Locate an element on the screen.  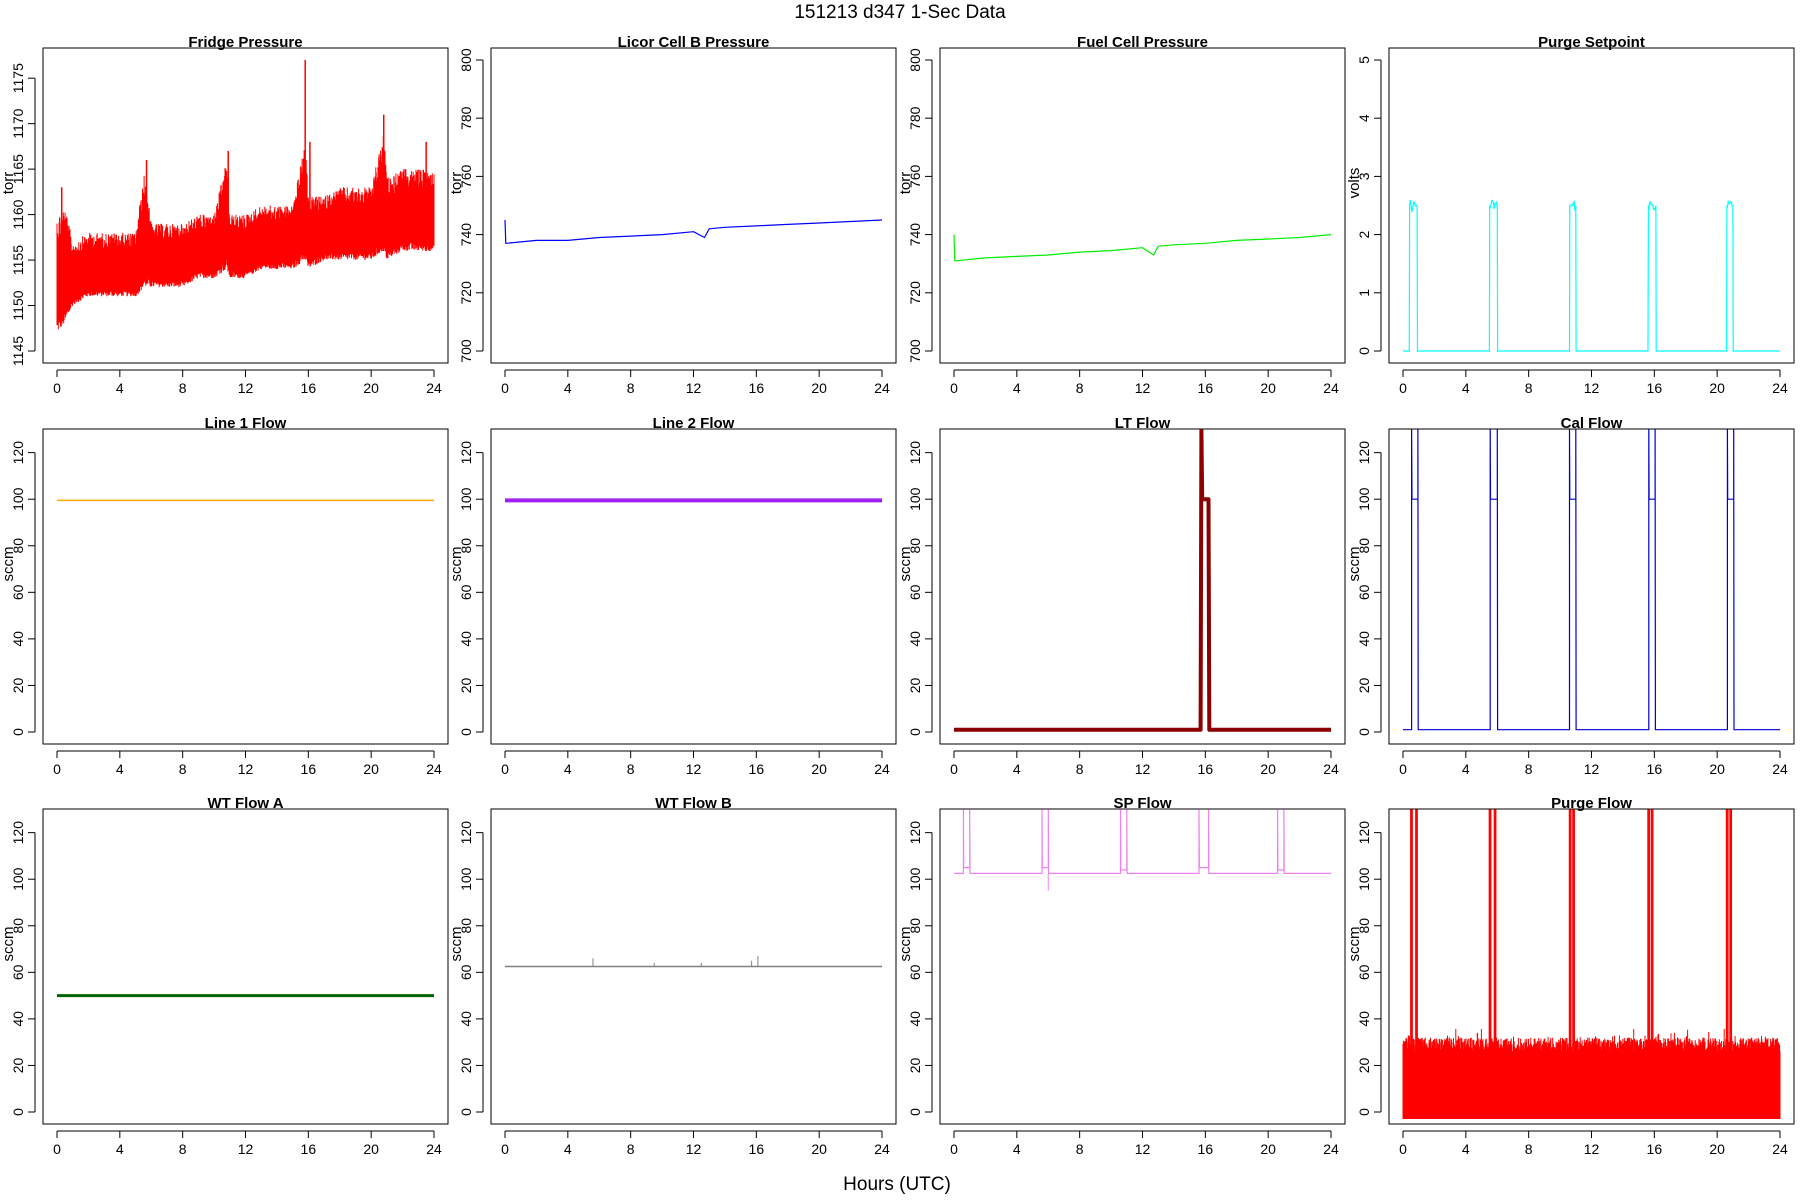
y-tick-label: 3 is located at coordinates (1364, 176).